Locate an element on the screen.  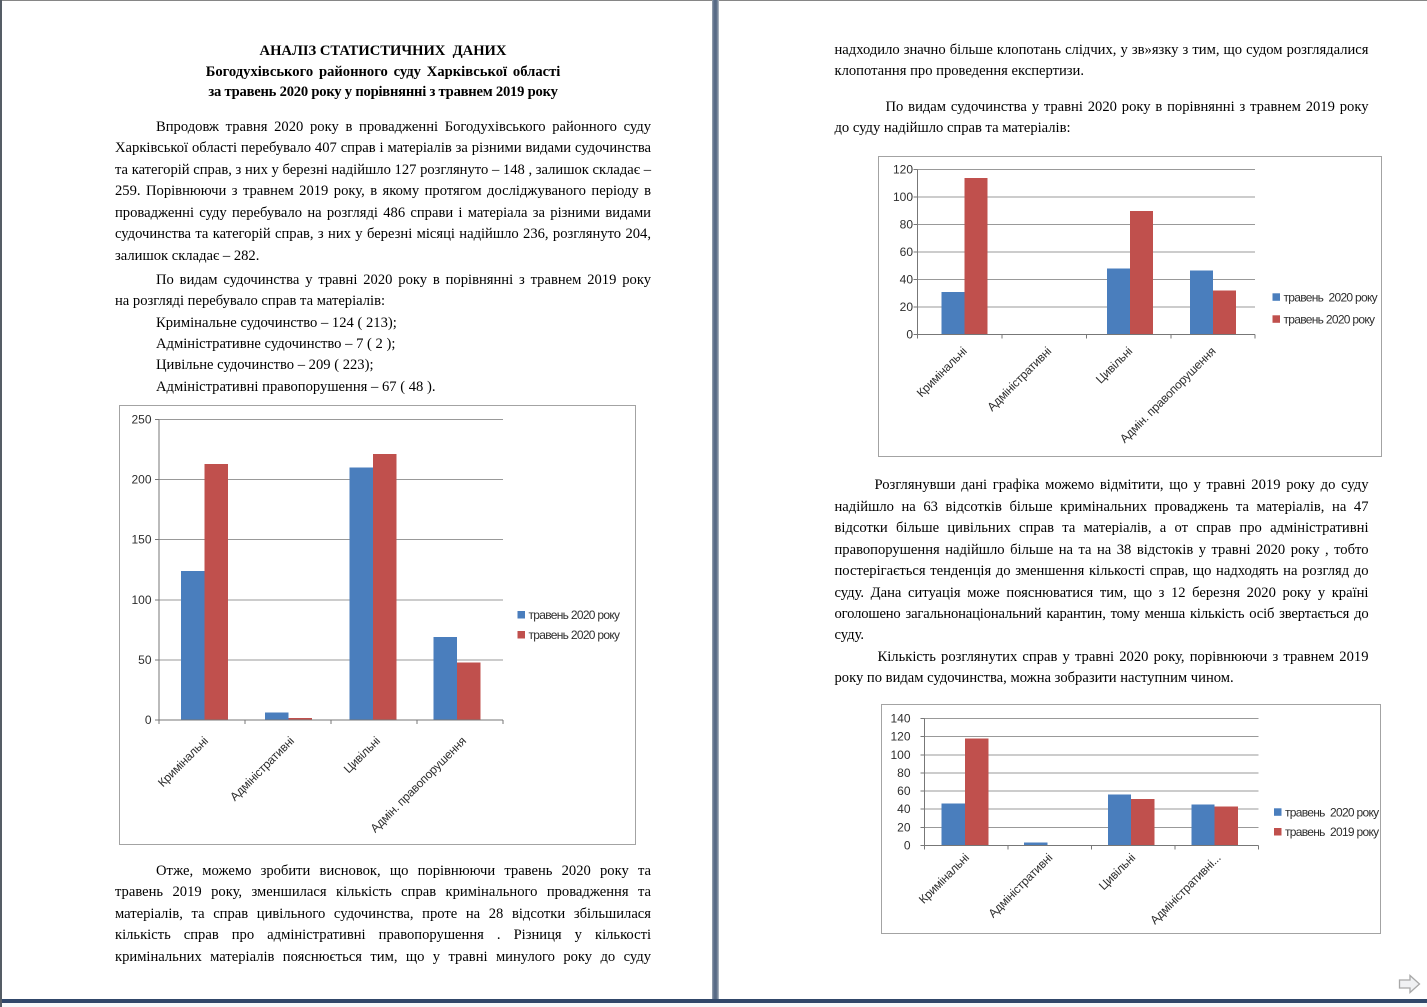
svg-text: 200 is located at coordinates (141, 480).